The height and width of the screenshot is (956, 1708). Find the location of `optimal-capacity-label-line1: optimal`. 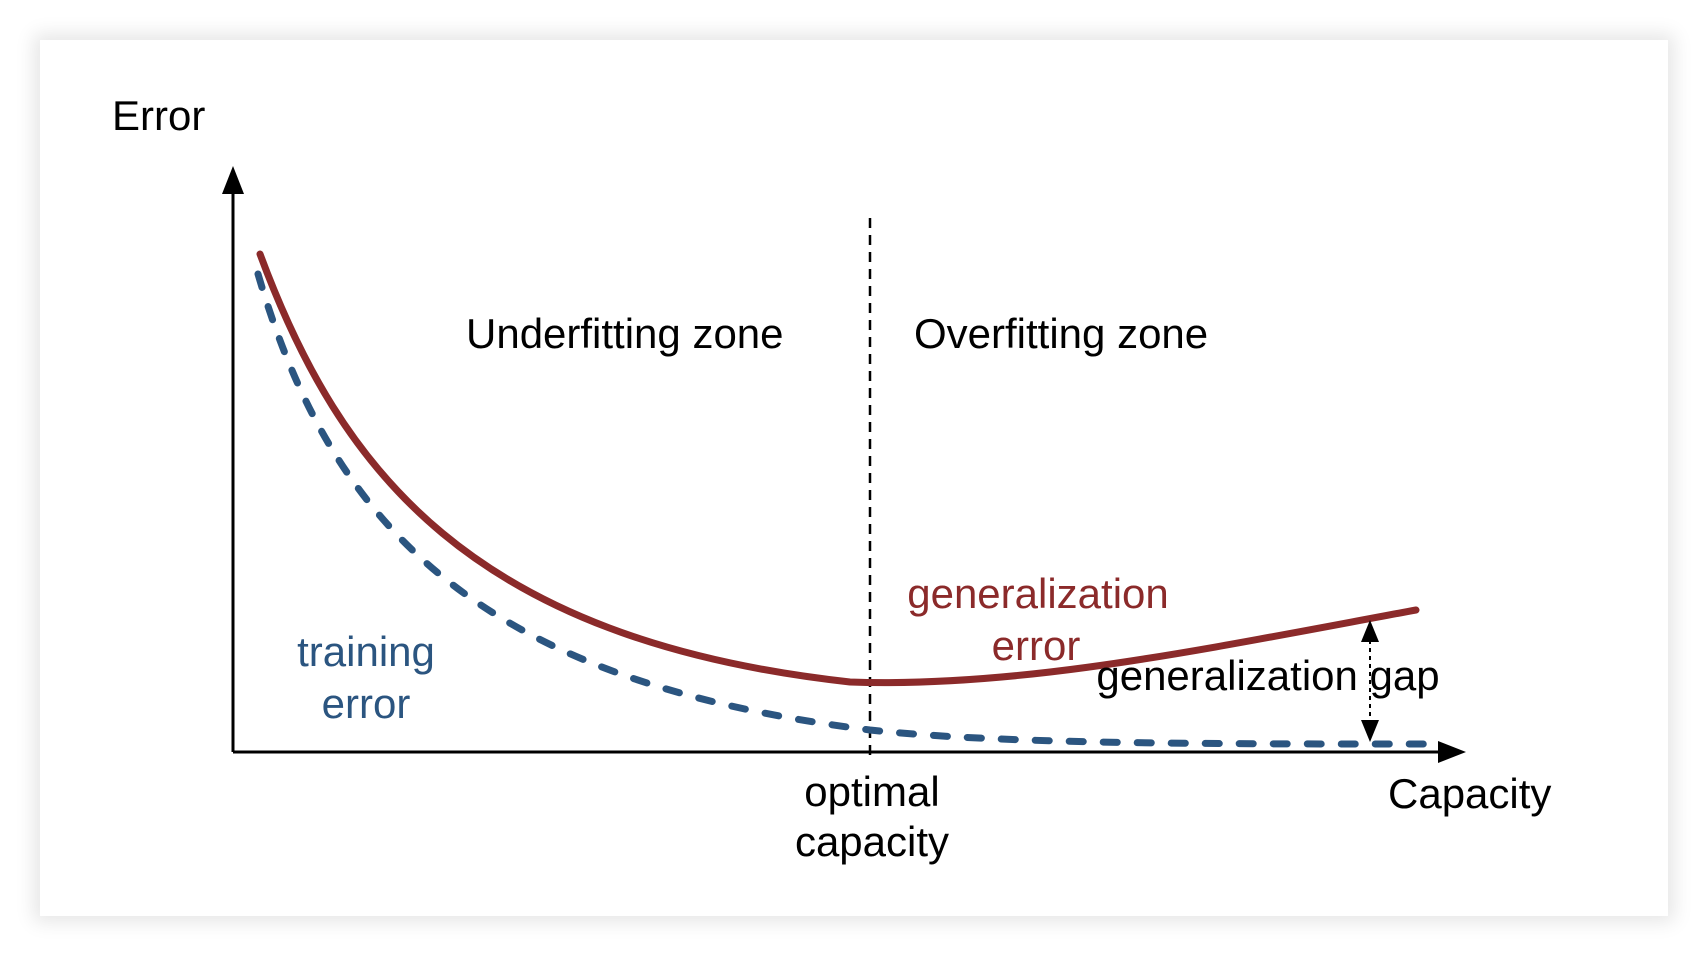

optimal-capacity-label-line1: optimal is located at coordinates (871, 791).